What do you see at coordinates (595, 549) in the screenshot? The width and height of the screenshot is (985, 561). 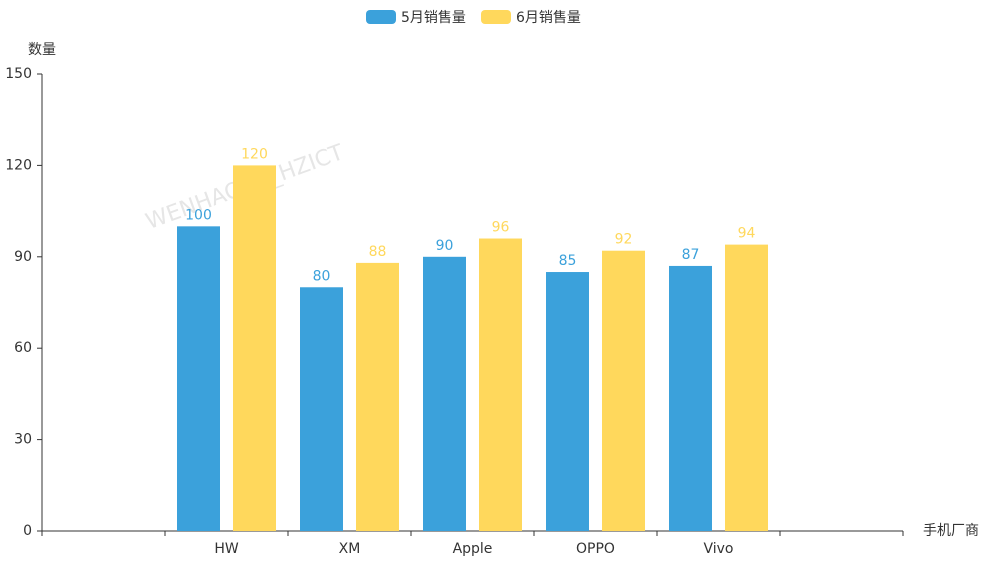 I see `x-tick-label: OPPO` at bounding box center [595, 549].